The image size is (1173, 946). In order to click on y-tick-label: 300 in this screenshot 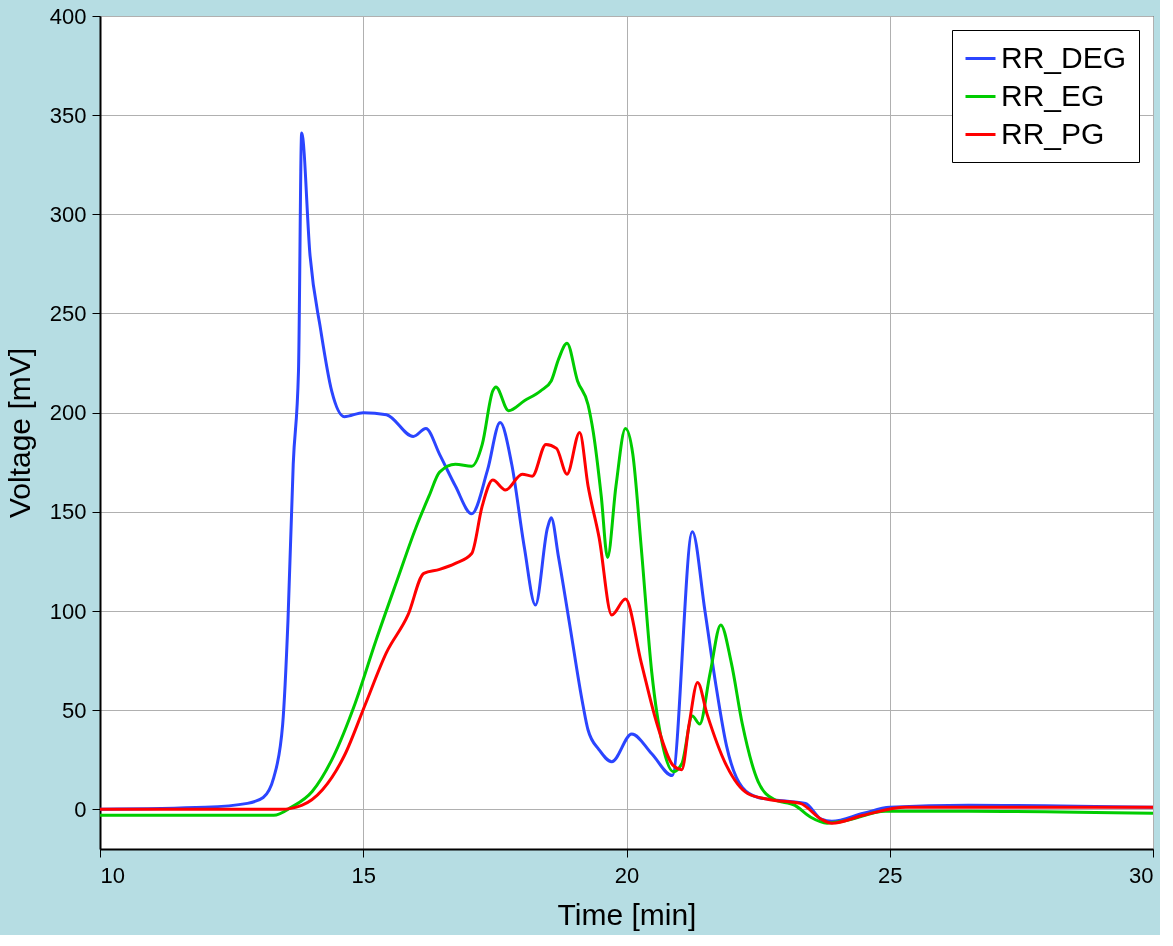, I will do `click(68, 214)`.